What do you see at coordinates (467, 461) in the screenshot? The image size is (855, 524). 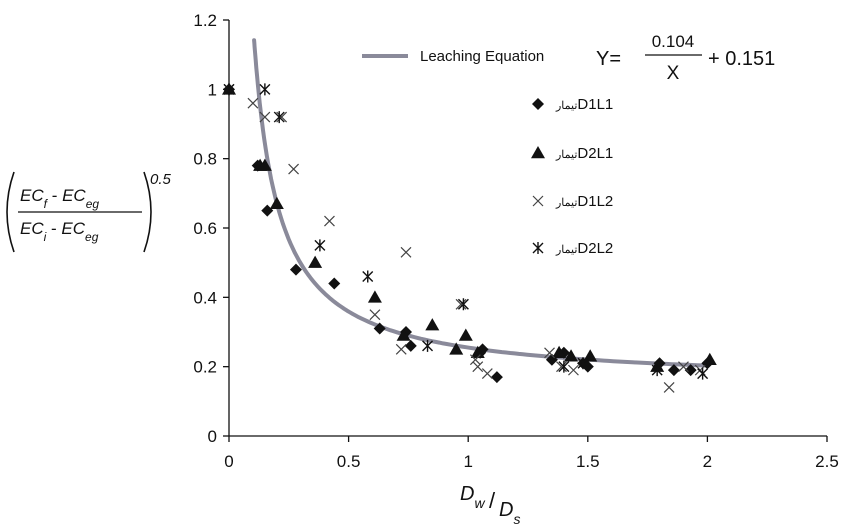 I see `x-tick-label: 1` at bounding box center [467, 461].